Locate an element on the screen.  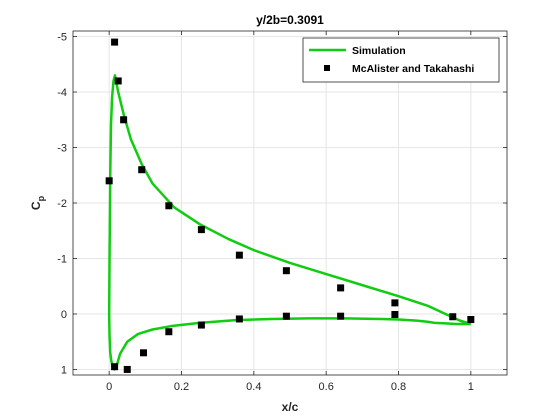
svg-text: Cp is located at coordinates (37, 202).